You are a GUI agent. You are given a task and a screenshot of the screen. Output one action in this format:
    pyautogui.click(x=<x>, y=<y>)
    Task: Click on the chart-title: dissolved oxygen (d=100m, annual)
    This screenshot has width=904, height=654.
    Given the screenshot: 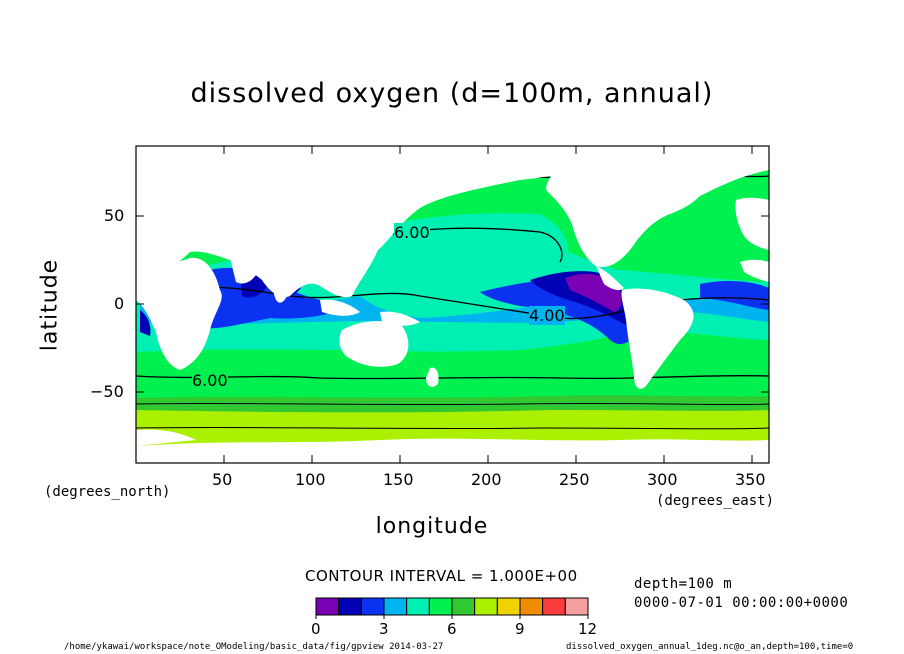 What is the action you would take?
    pyautogui.click(x=452, y=93)
    